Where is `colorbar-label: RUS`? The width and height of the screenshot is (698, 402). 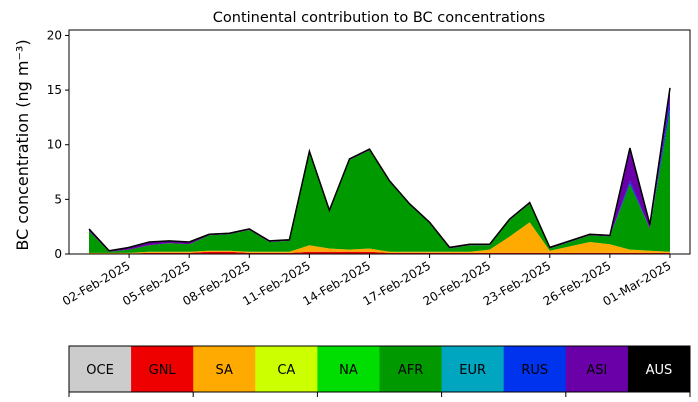 colorbar-label: RUS is located at coordinates (534, 370).